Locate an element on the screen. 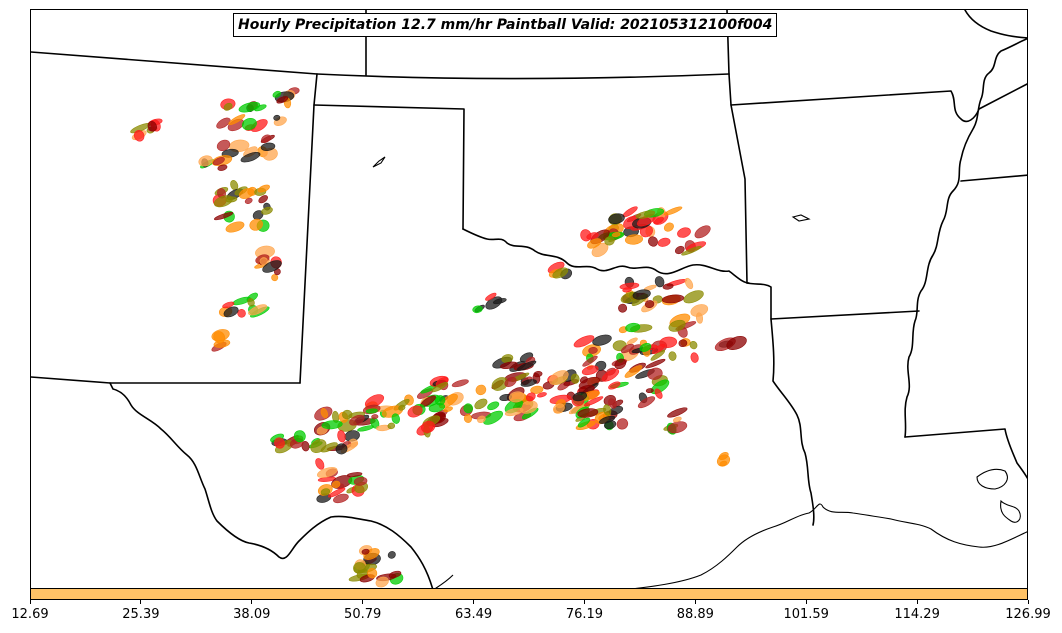  border-mississippi-river is located at coordinates (965, 237).